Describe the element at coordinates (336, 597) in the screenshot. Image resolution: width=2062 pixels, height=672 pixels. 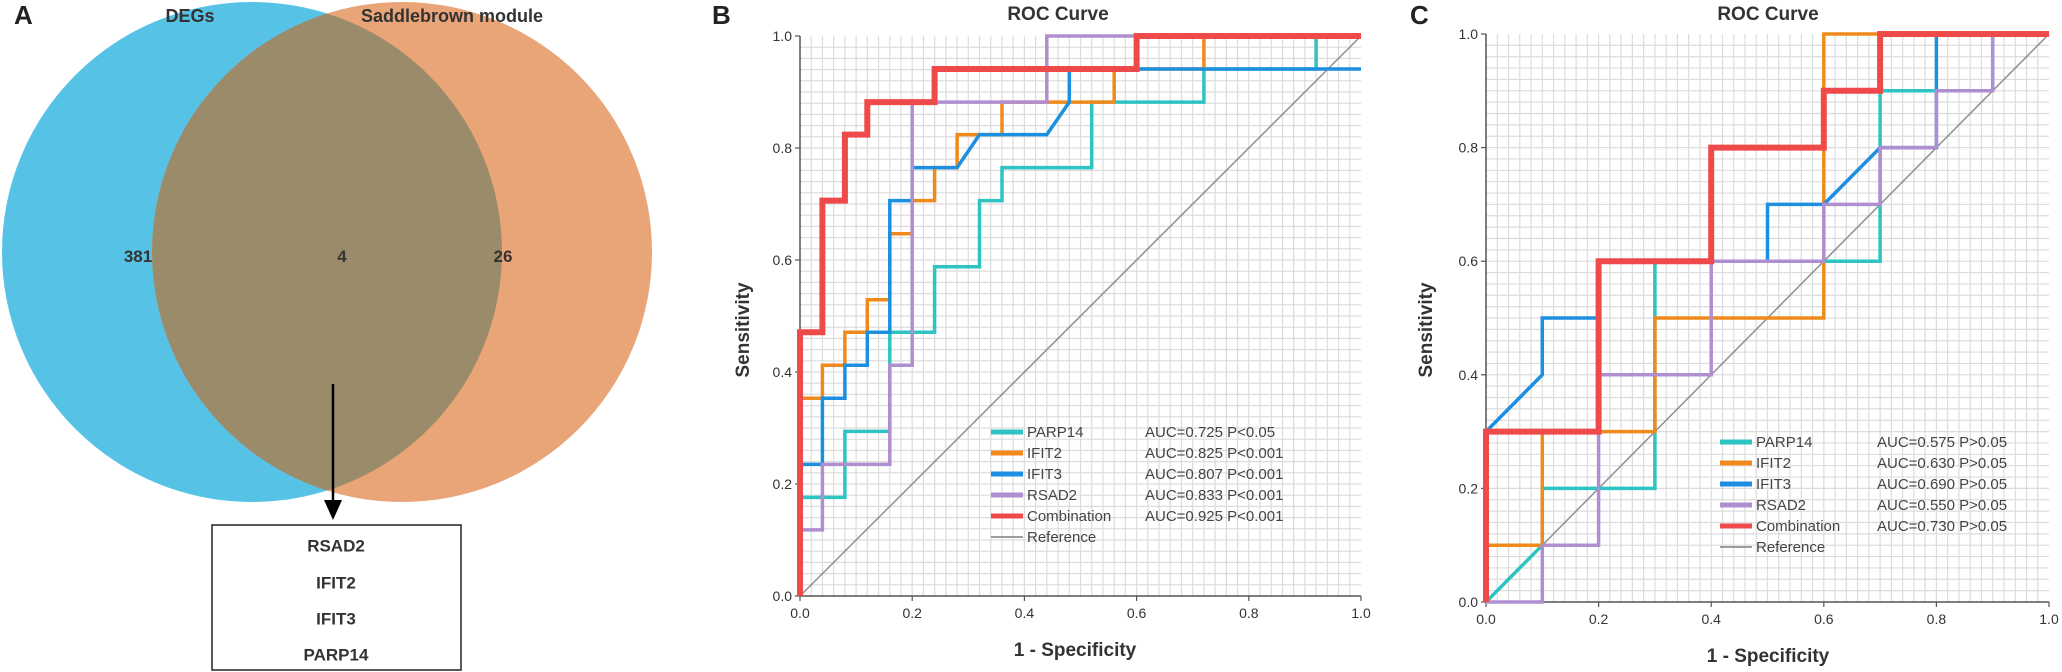
I see `gene-list-box` at that location.